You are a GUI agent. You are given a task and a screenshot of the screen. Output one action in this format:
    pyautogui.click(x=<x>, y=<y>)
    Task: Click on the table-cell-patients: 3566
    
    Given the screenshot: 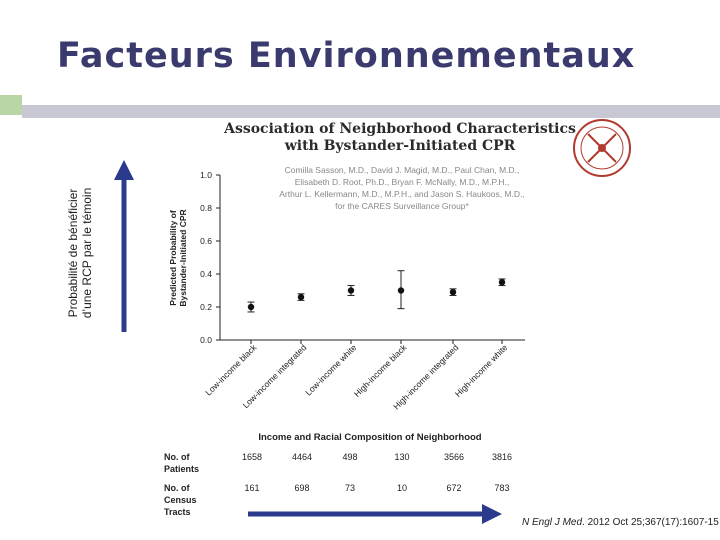 What is the action you would take?
    pyautogui.click(x=454, y=457)
    